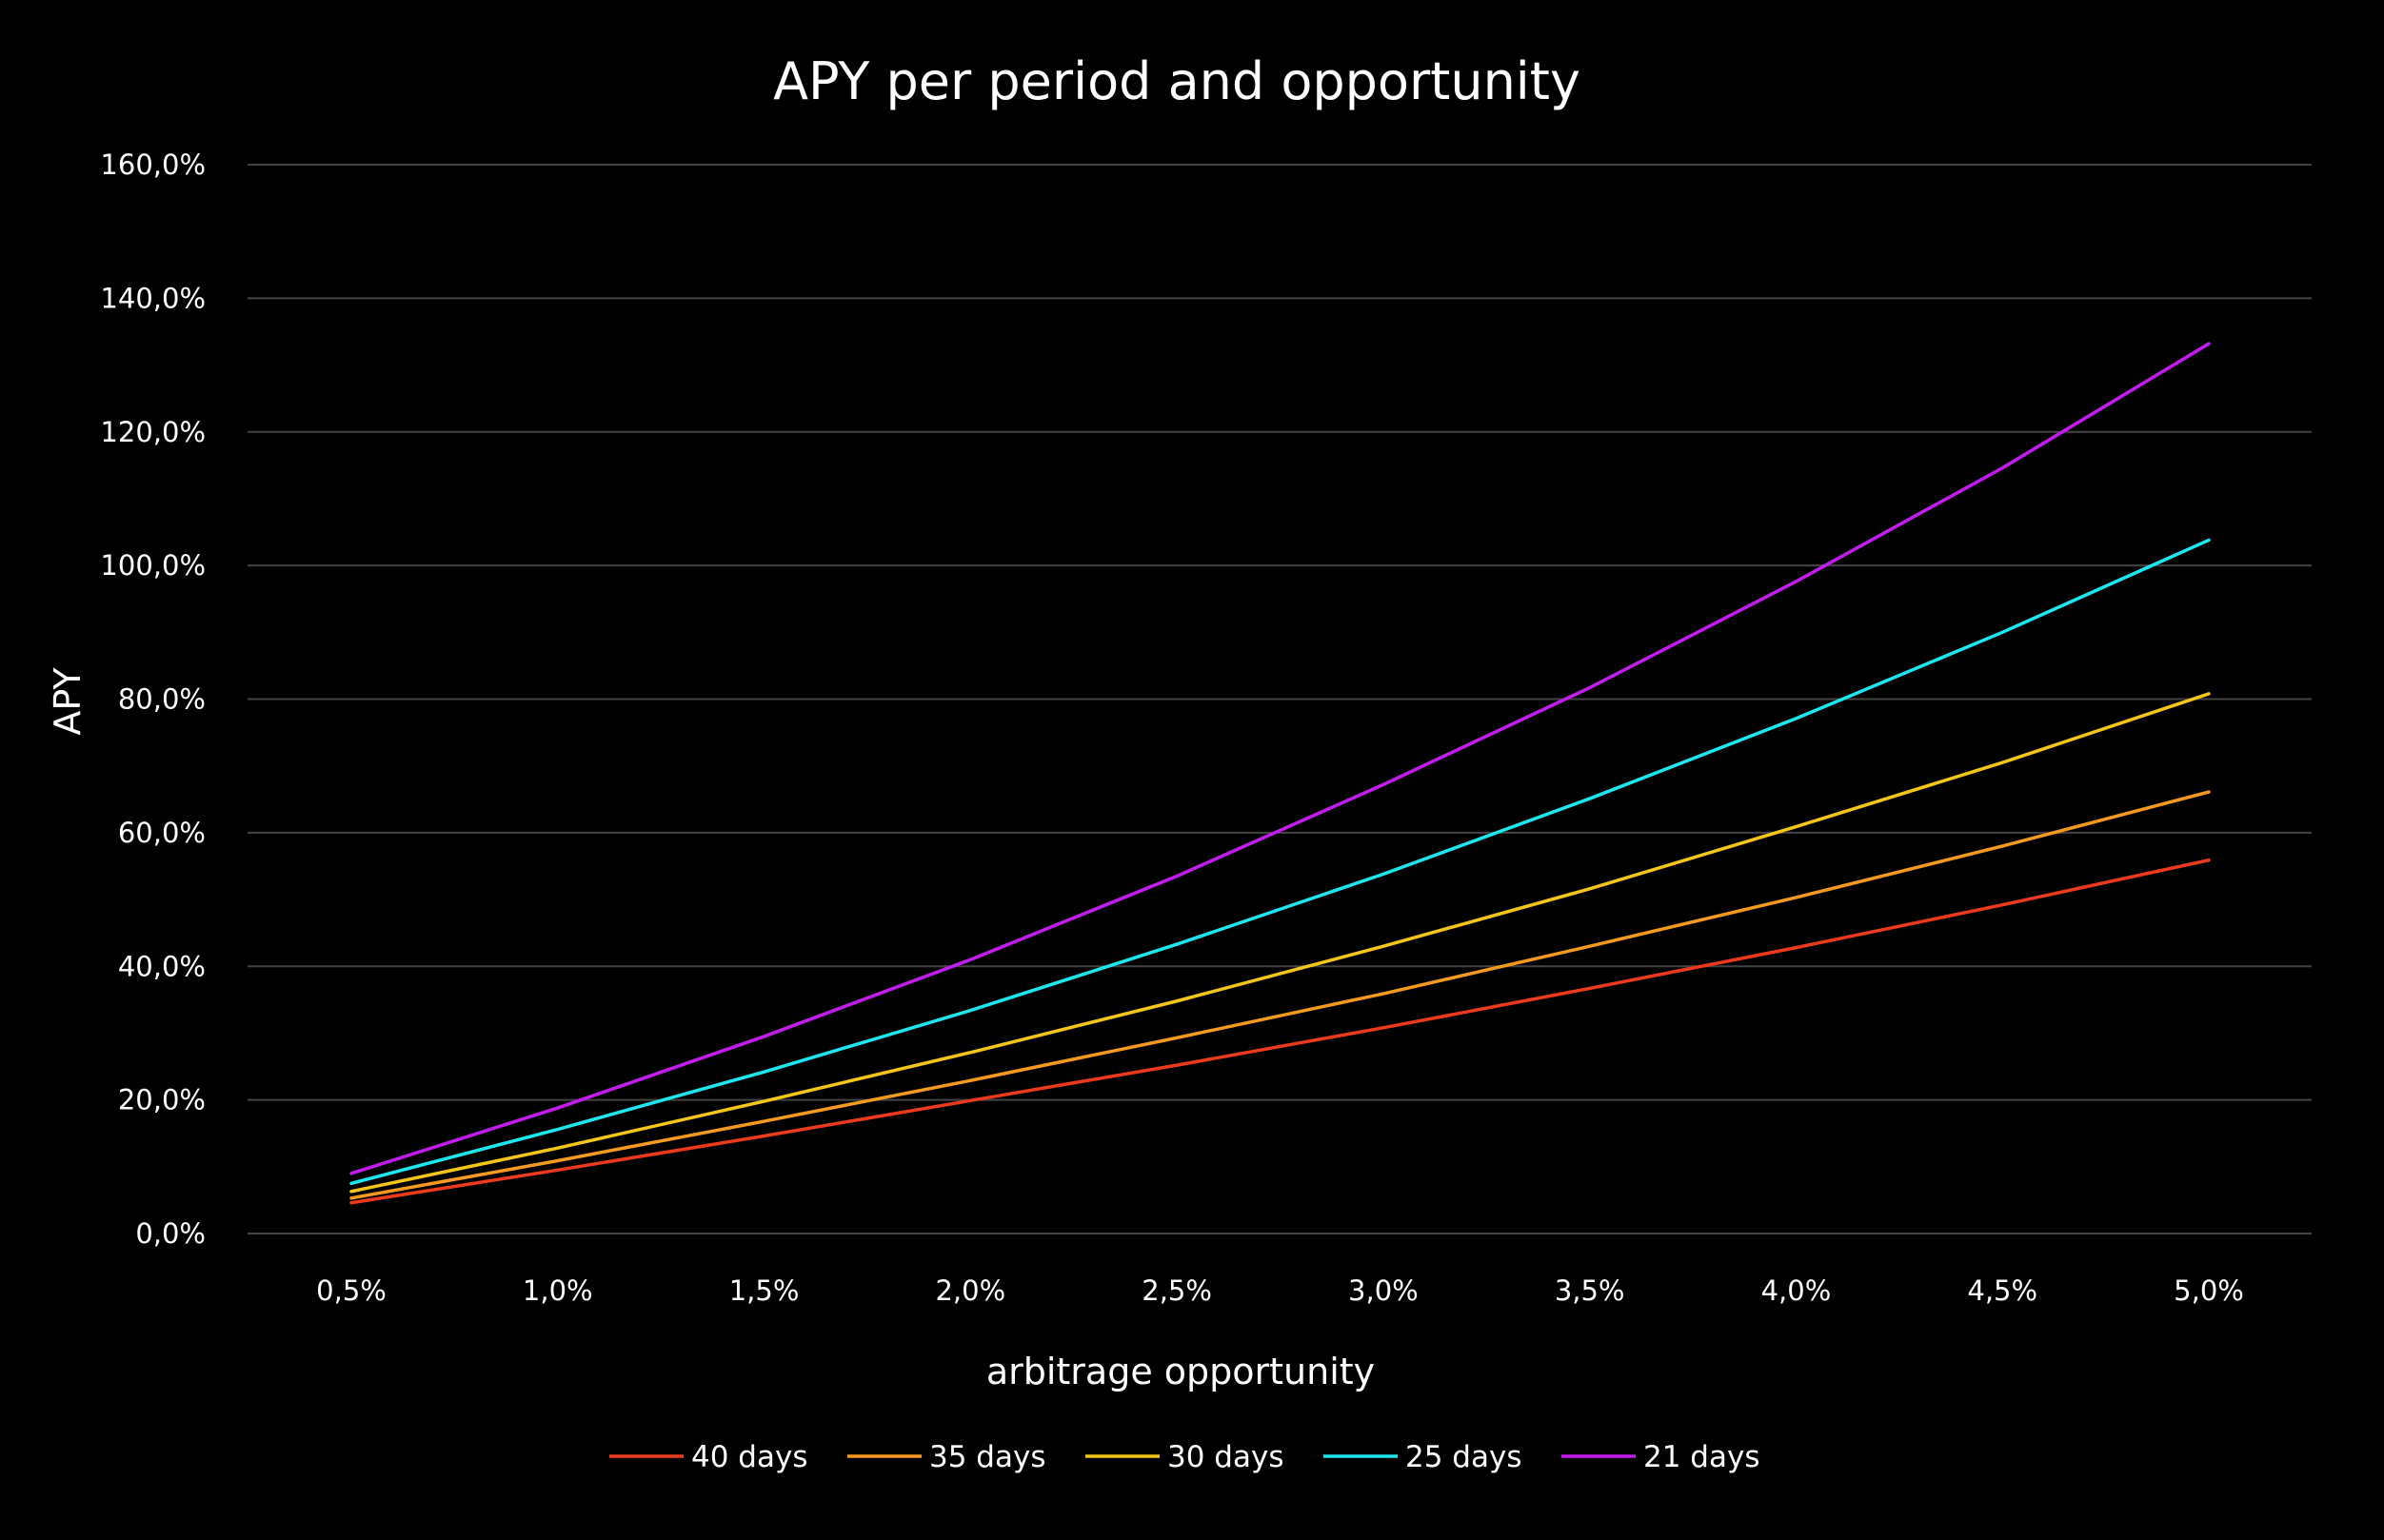 Image resolution: width=2384 pixels, height=1540 pixels. I want to click on x-tick-label: 4,0%, so click(1797, 1290).